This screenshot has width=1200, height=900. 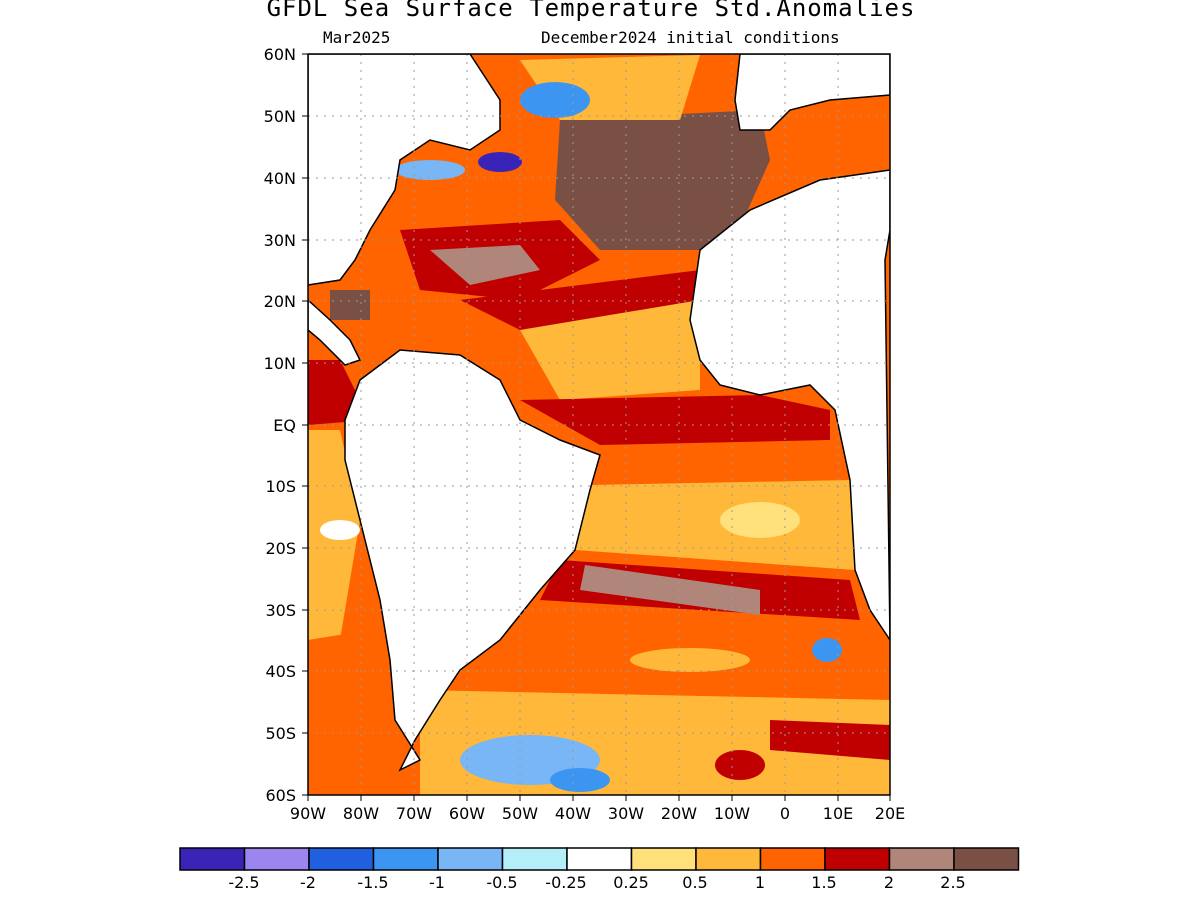 I want to click on forecast-month: Mar2025, so click(x=357, y=37).